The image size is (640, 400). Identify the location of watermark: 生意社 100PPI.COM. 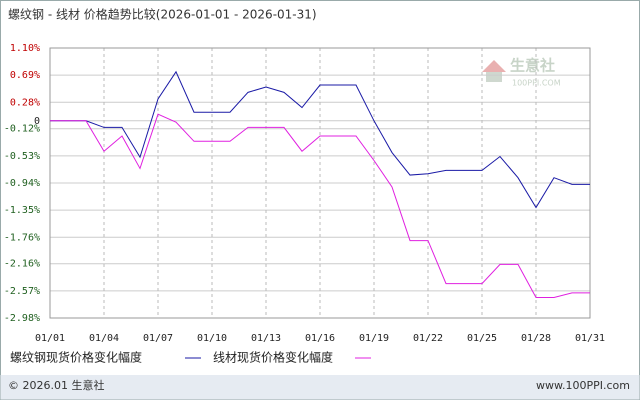
(521, 72).